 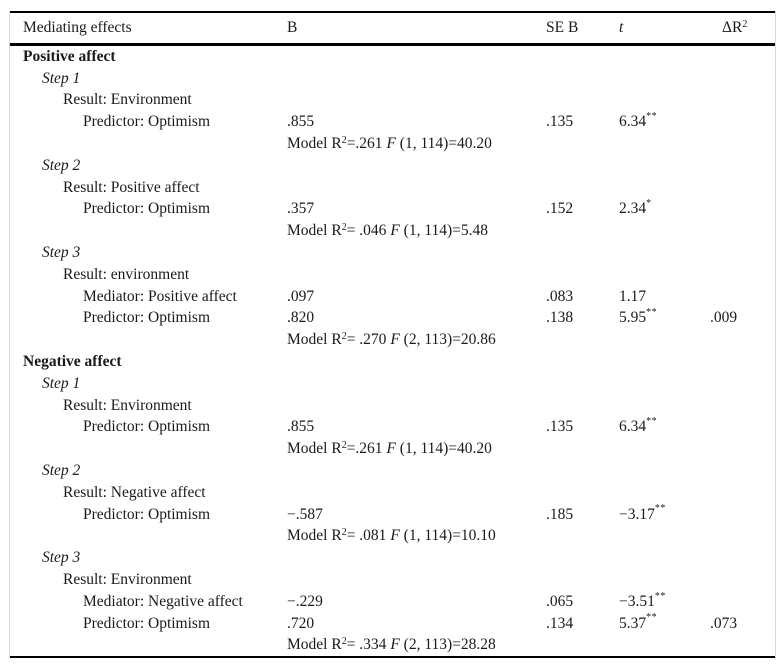 What do you see at coordinates (637, 601) in the screenshot?
I see `t-number: −3.51` at bounding box center [637, 601].